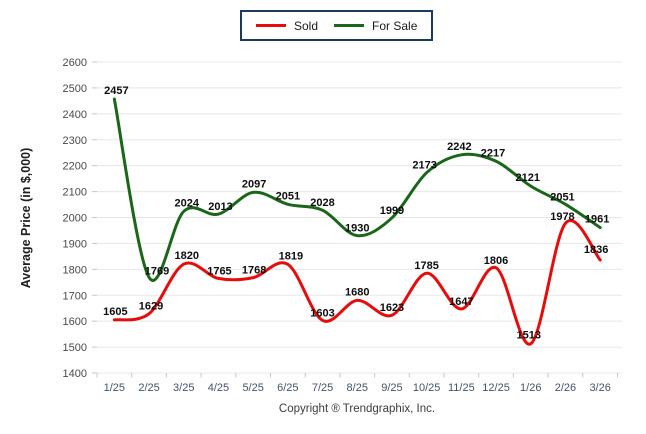  What do you see at coordinates (75, 374) in the screenshot?
I see `y-tick-label: 1400` at bounding box center [75, 374].